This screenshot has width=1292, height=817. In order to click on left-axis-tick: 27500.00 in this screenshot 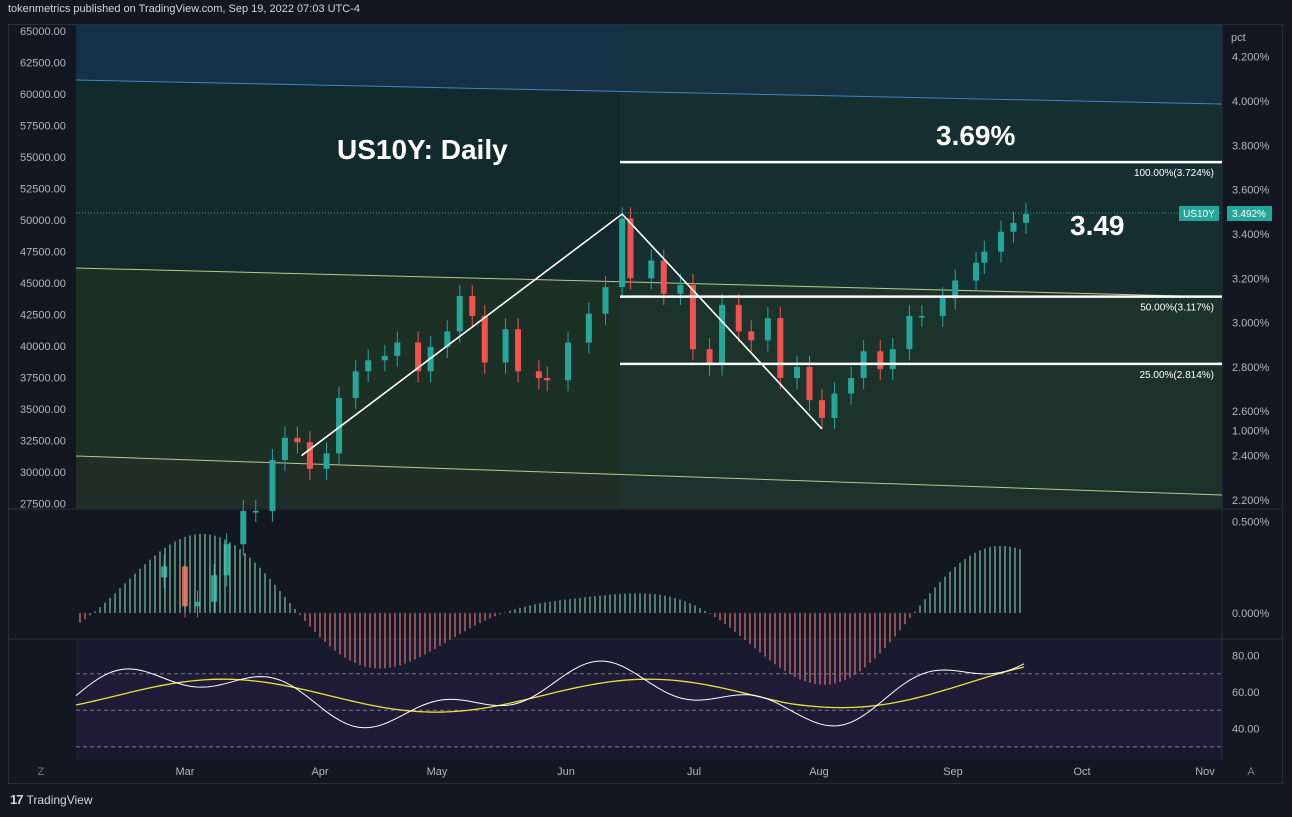, I will do `click(43, 505)`.